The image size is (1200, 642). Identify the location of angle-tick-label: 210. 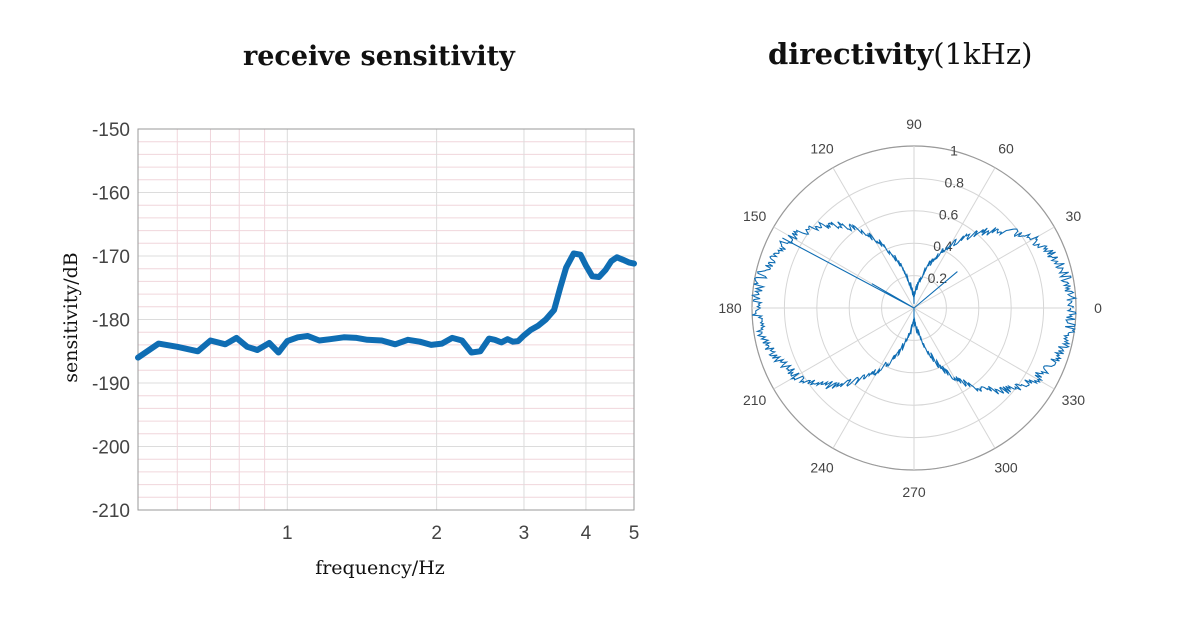
(755, 400).